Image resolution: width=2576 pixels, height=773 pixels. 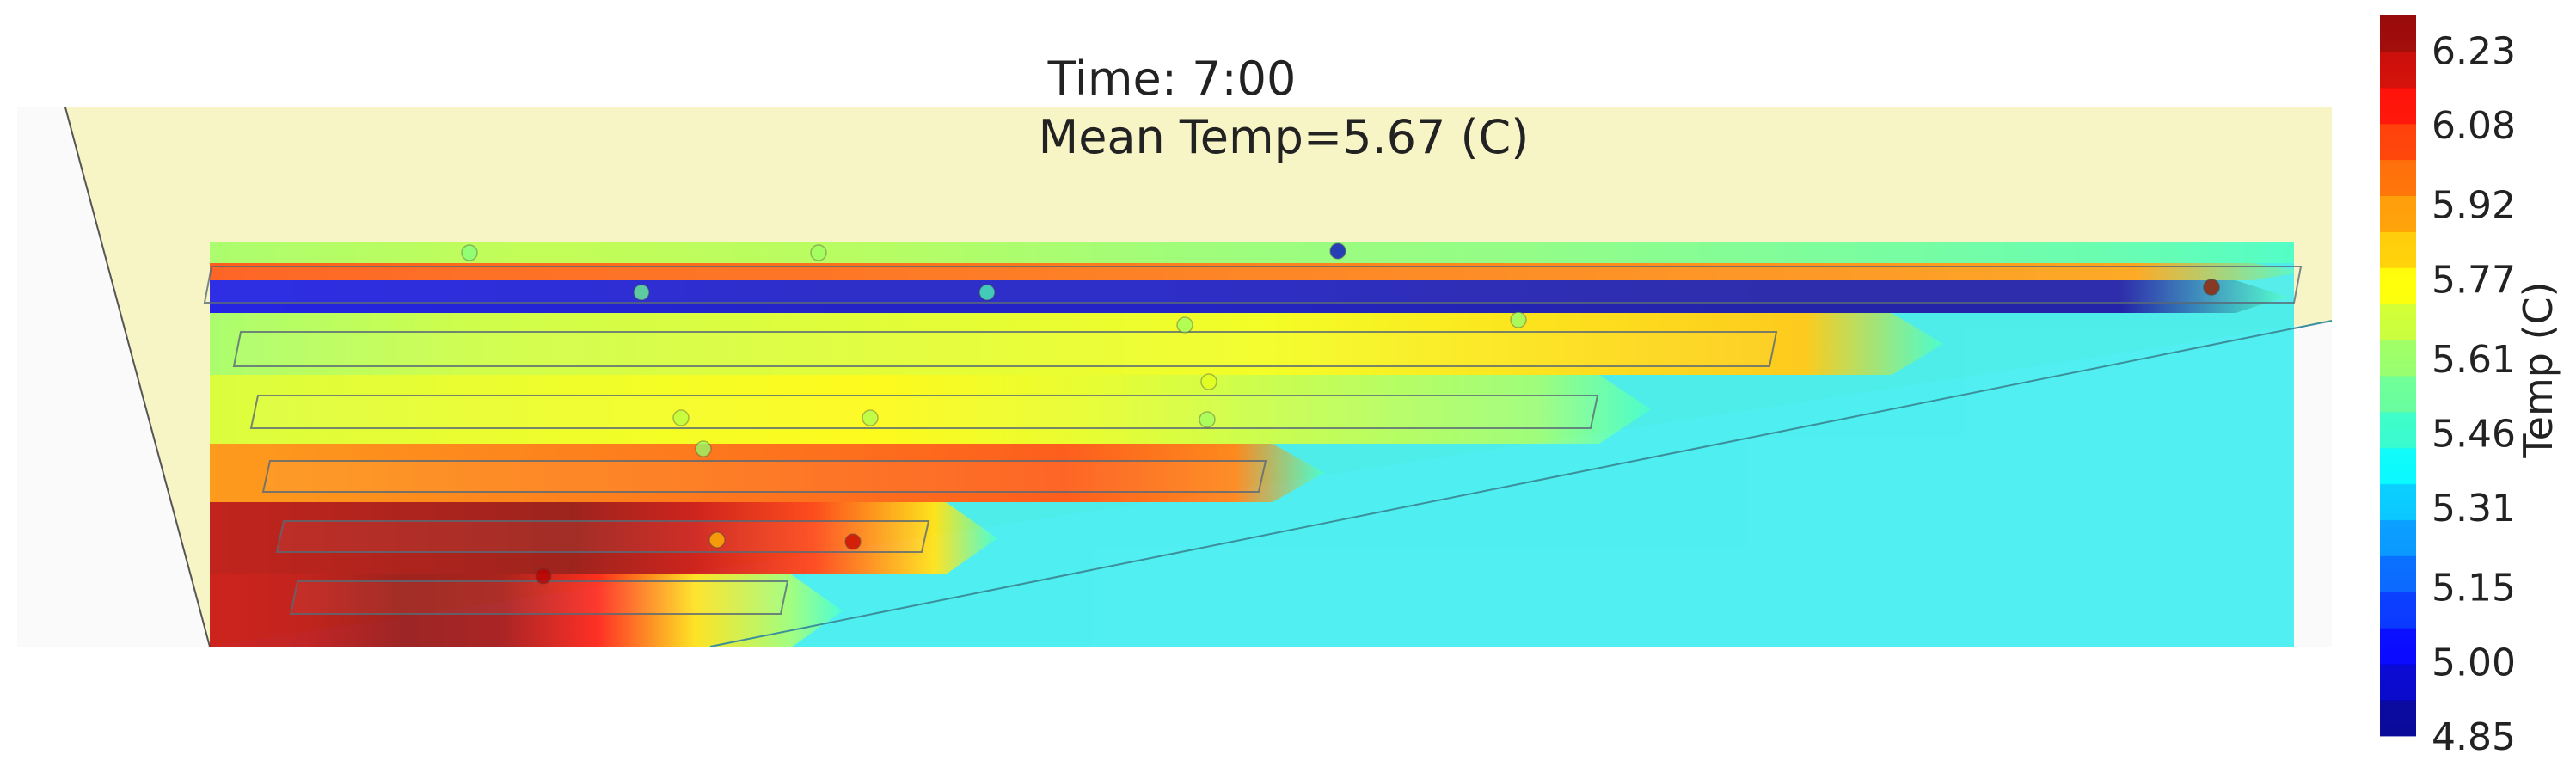 What do you see at coordinates (1284, 137) in the screenshot?
I see `title-mean-temp: Mean Temp=5.67 (C)` at bounding box center [1284, 137].